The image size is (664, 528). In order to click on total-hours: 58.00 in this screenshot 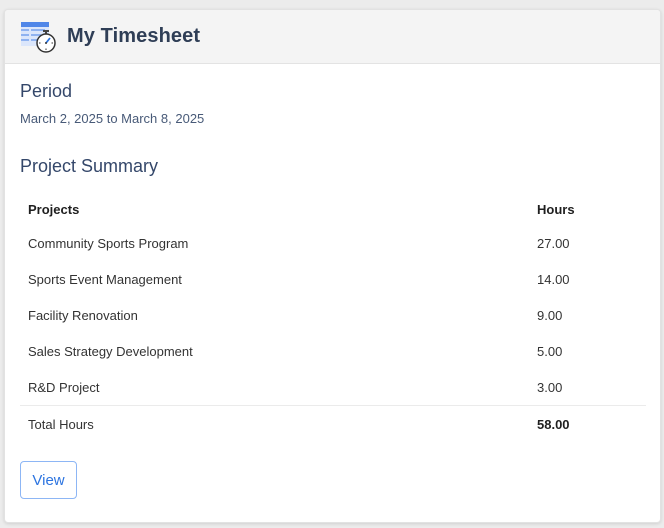, I will do `click(587, 423)`.